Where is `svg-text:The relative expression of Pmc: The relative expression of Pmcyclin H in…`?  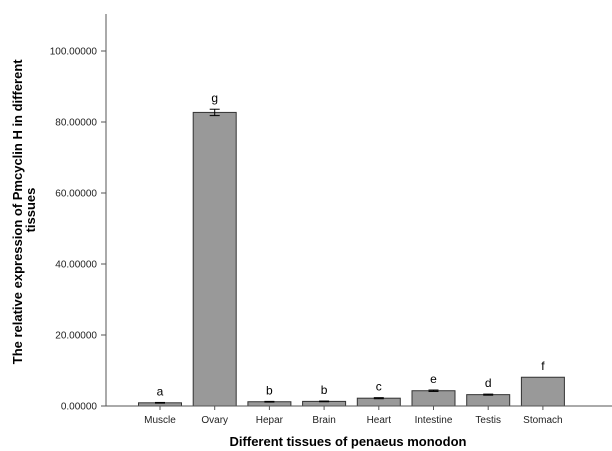 svg-text:The relative expression of Pmc: The relative expression of Pmcyclin H in… is located at coordinates (24, 210).